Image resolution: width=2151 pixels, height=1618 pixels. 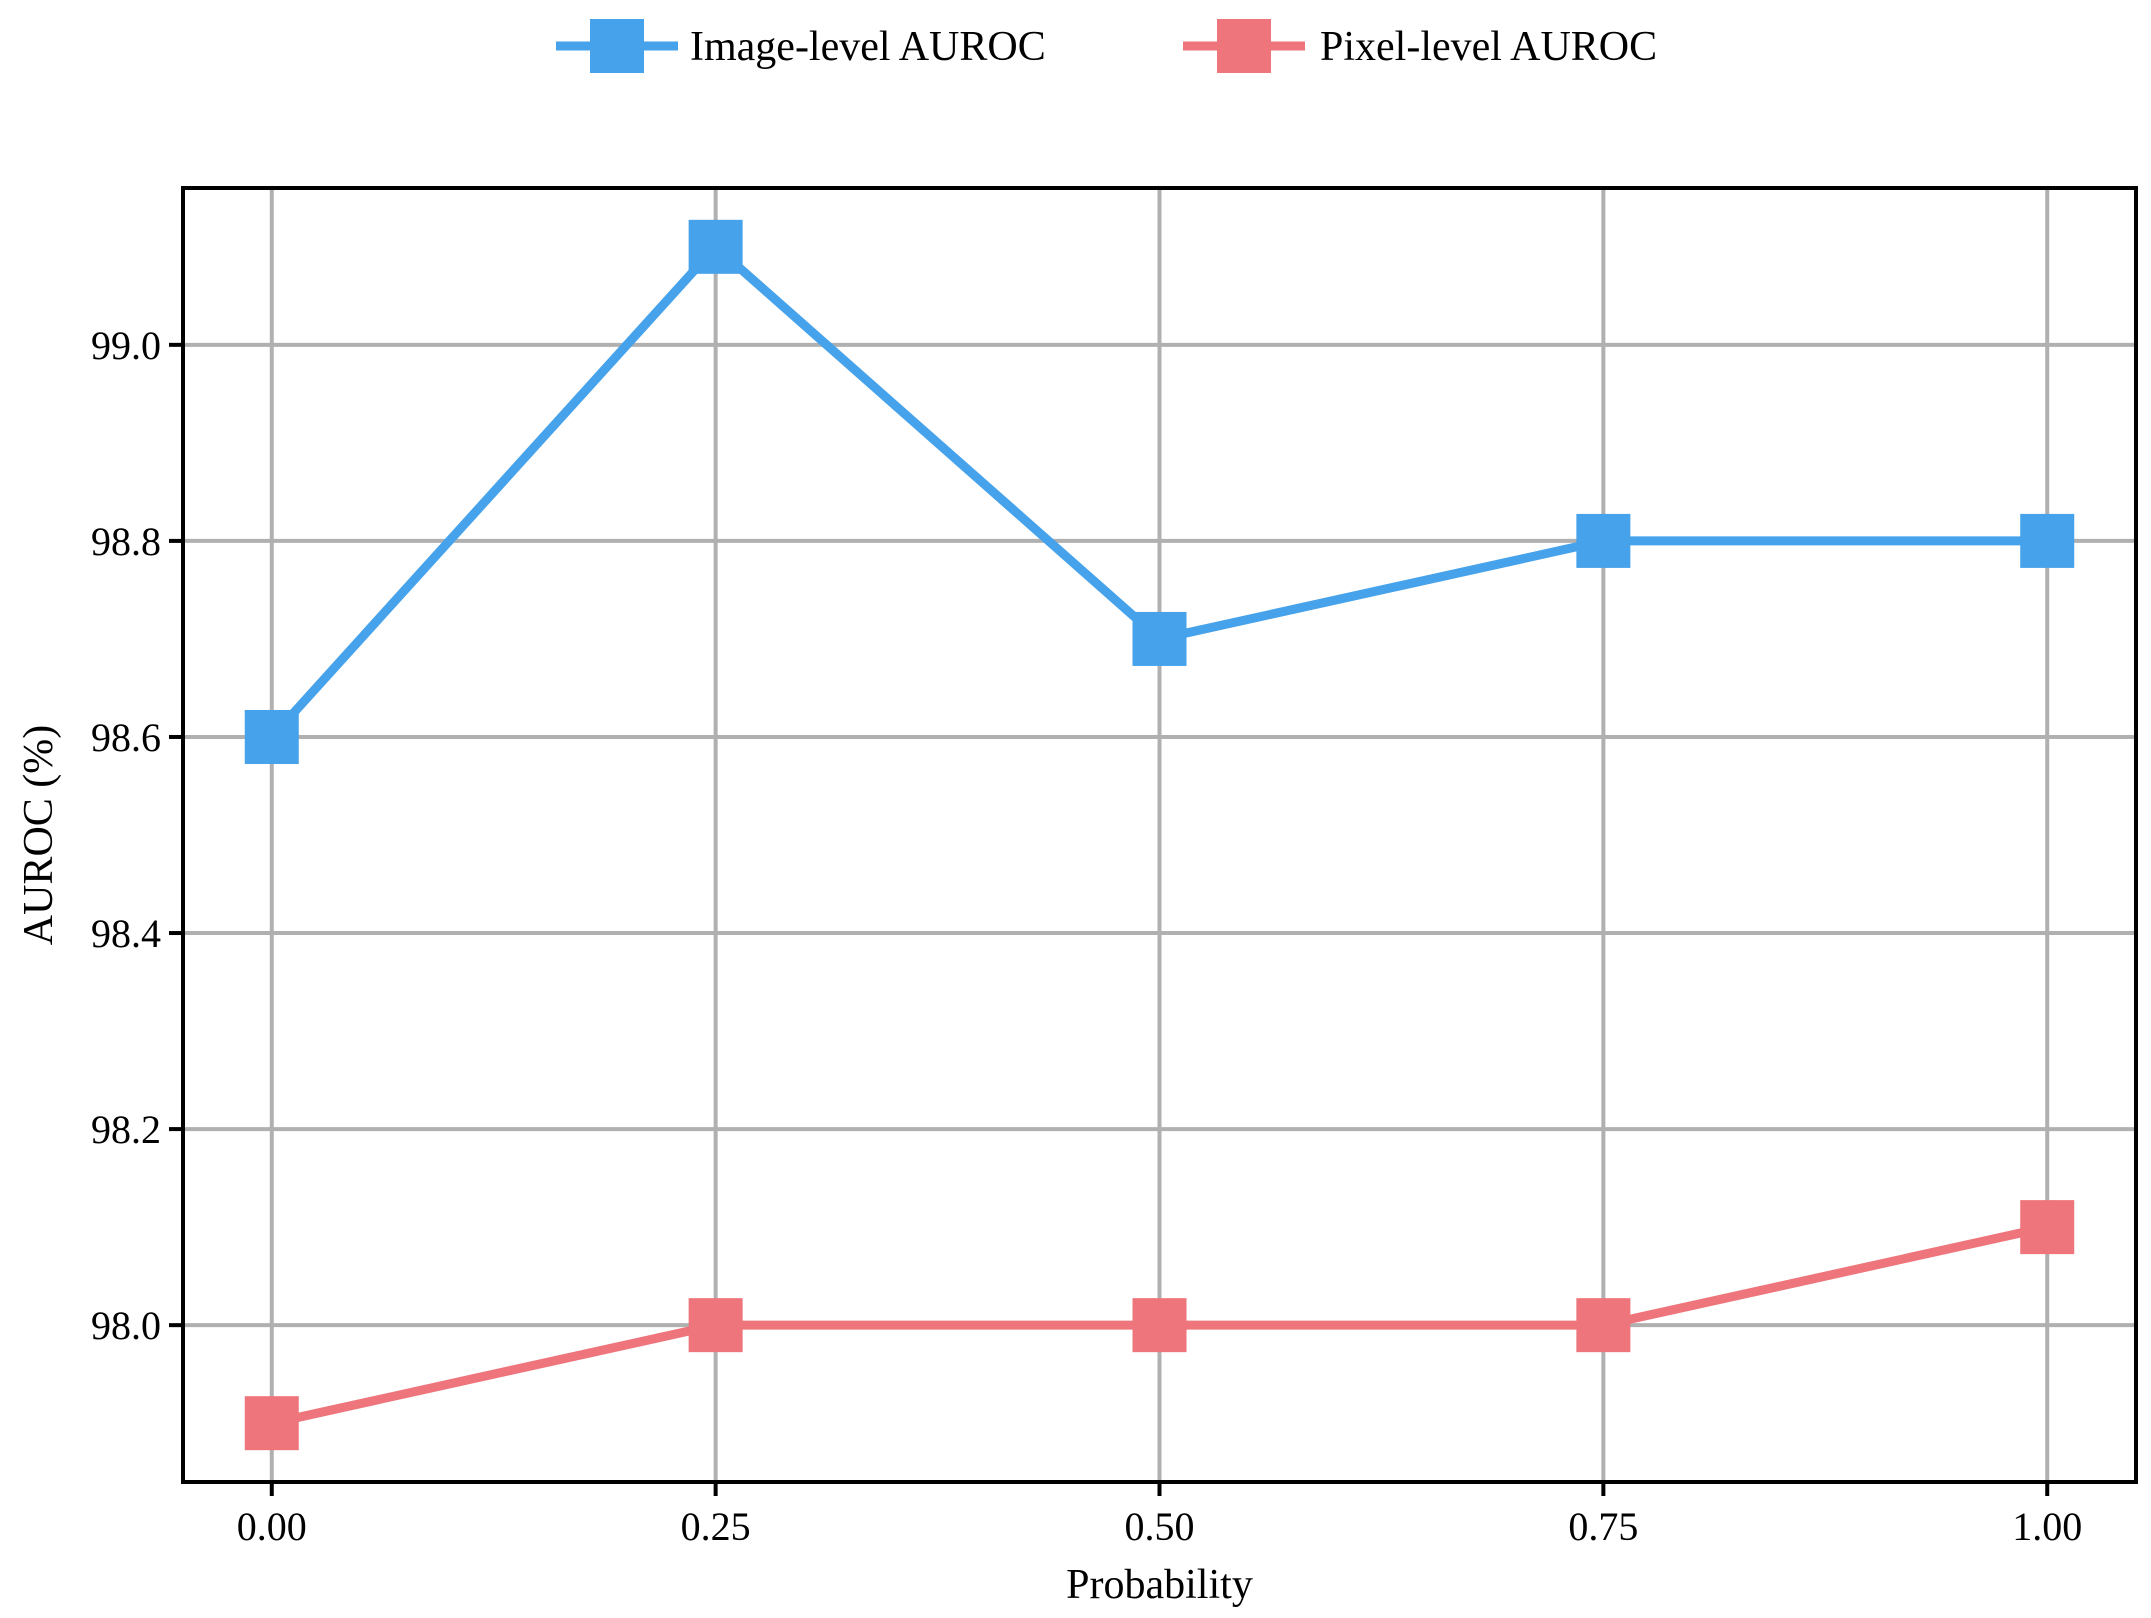 What do you see at coordinates (1603, 1526) in the screenshot?
I see `x-tick-label: 0.75` at bounding box center [1603, 1526].